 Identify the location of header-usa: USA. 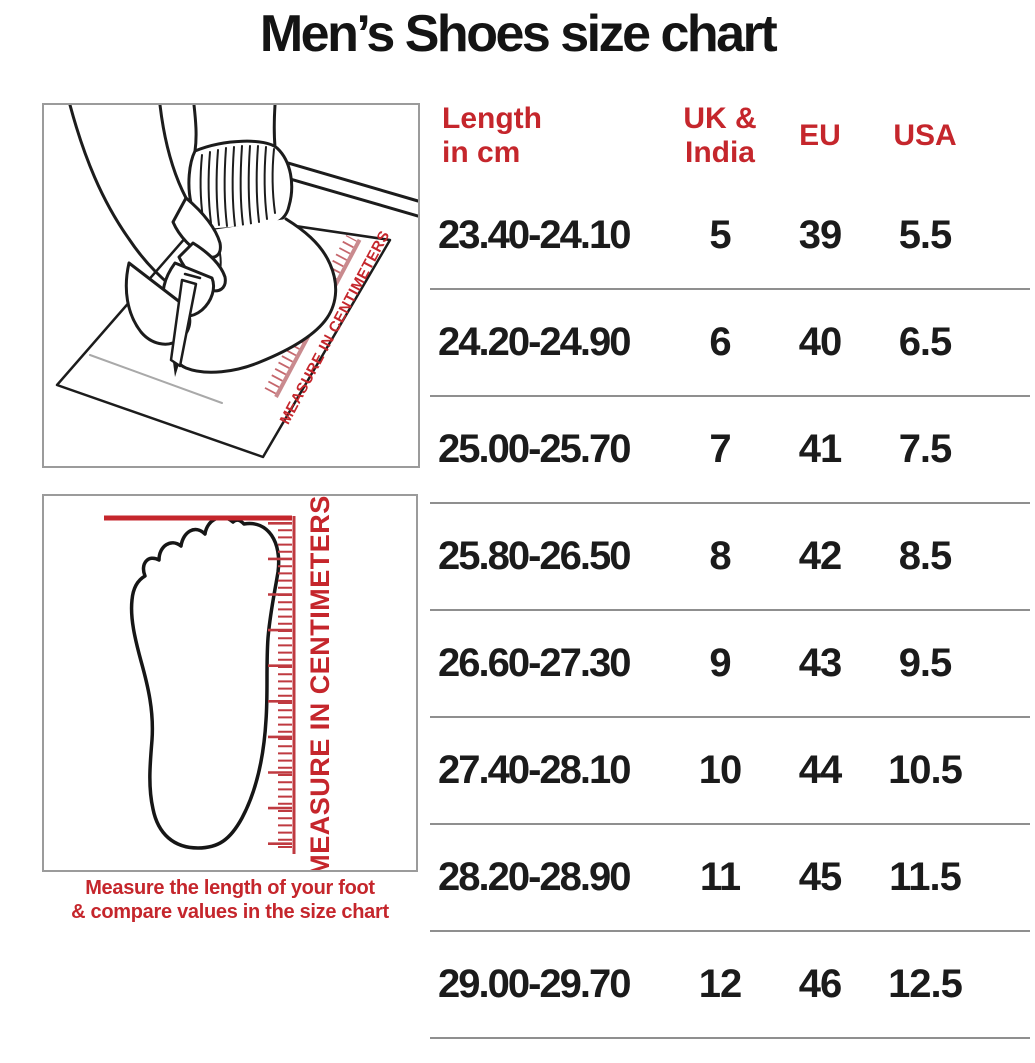
(925, 135).